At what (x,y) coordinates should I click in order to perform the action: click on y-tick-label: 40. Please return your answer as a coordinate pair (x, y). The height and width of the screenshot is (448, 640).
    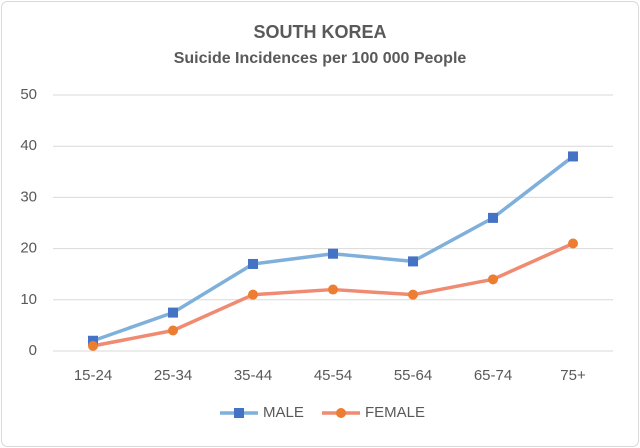
    Looking at the image, I should click on (28, 145).